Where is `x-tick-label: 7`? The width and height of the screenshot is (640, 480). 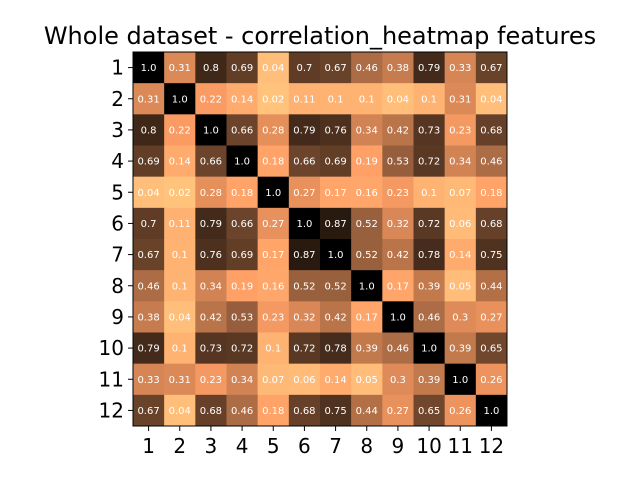
x-tick-label: 7 is located at coordinates (335, 446).